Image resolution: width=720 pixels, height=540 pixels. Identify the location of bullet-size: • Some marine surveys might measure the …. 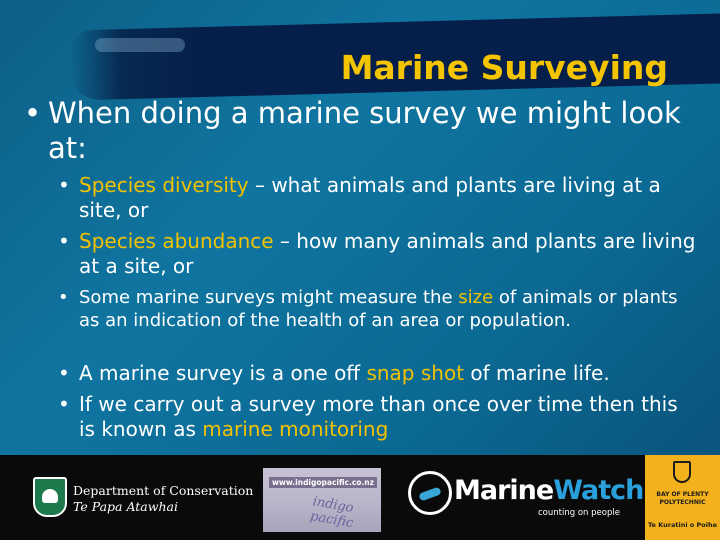
(378, 309).